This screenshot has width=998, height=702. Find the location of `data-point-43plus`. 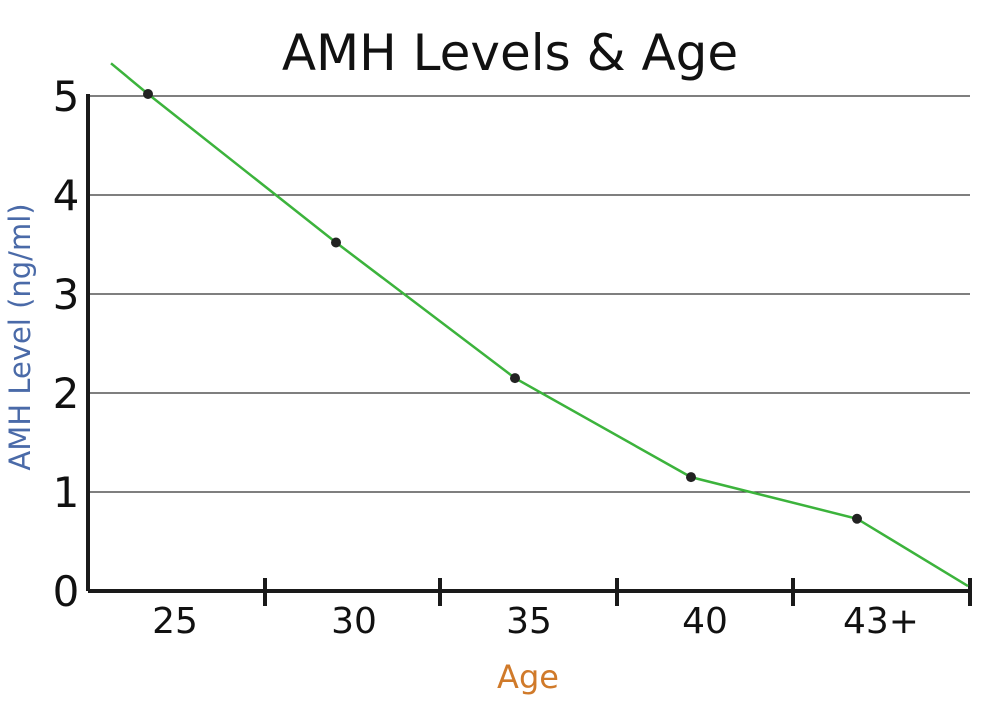

data-point-43plus is located at coordinates (857, 518).